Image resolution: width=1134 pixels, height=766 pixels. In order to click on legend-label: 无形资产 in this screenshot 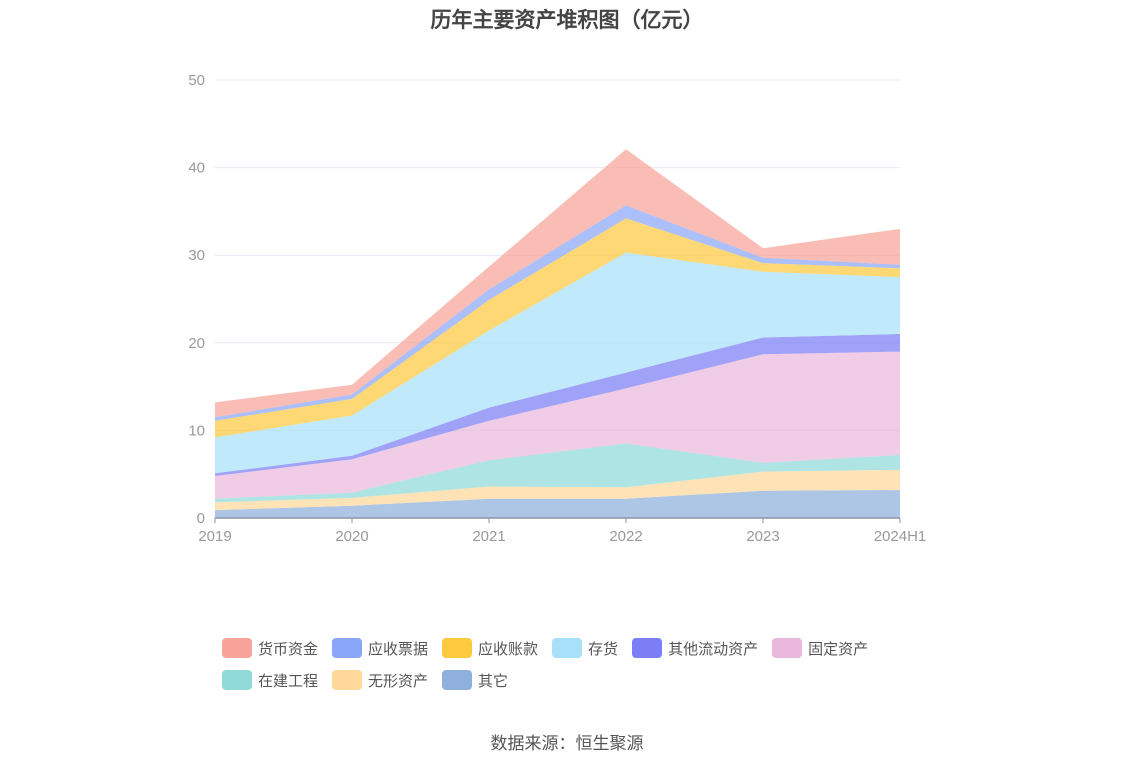, I will do `click(398, 681)`.